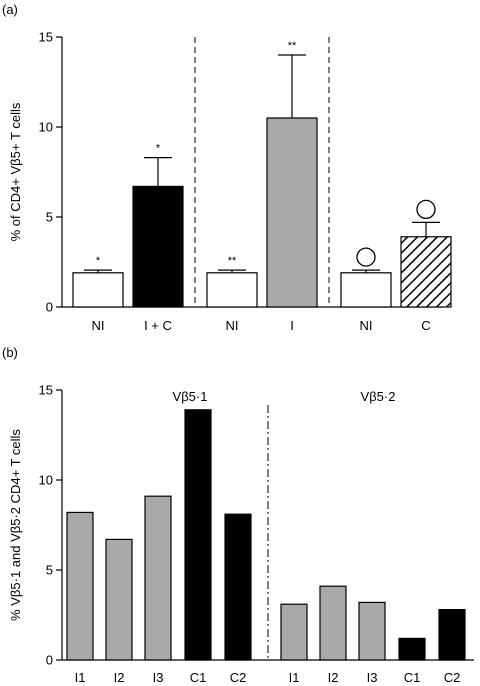 The image size is (480, 686). What do you see at coordinates (158, 325) in the screenshot?
I see `panel-a-x-tick-label: I + C` at bounding box center [158, 325].